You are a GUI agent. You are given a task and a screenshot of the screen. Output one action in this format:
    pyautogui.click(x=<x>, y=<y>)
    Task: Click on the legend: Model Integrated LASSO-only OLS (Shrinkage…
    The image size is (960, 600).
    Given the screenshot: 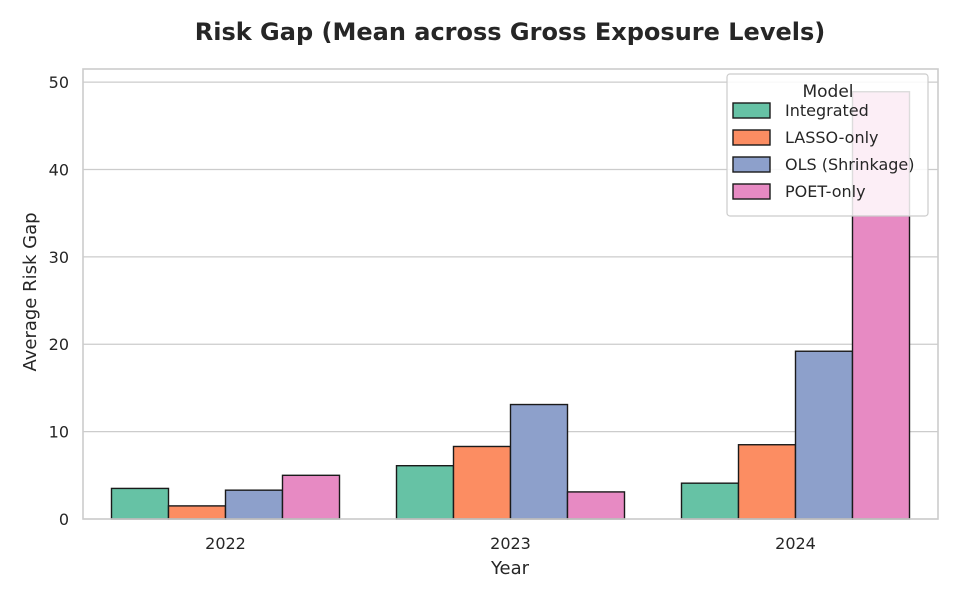 What is the action you would take?
    pyautogui.click(x=827, y=145)
    